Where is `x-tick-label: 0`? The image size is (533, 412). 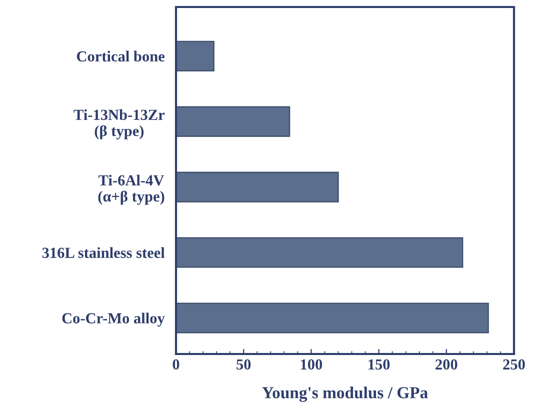
x-tick-label: 0 is located at coordinates (176, 364).